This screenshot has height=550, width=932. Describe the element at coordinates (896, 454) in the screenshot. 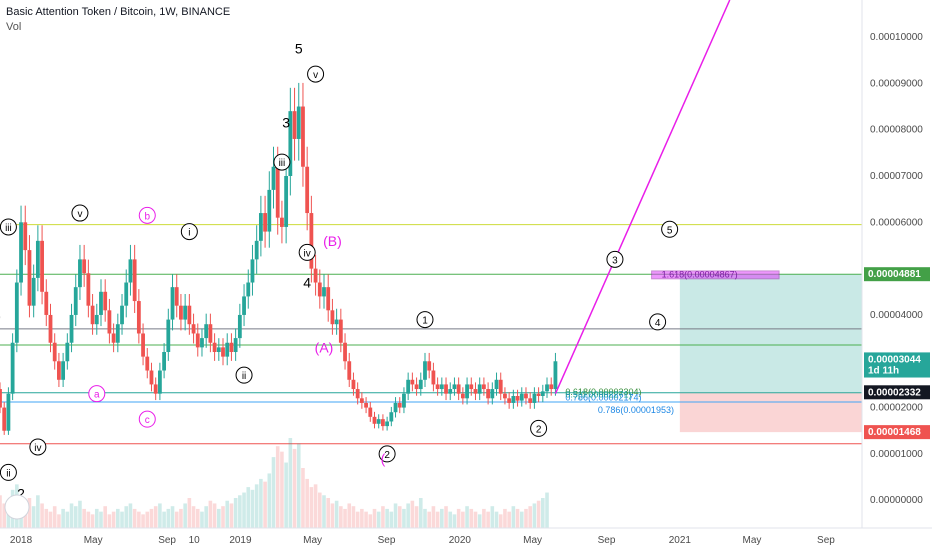

I see `y-tick-label: 0.00001000` at that location.